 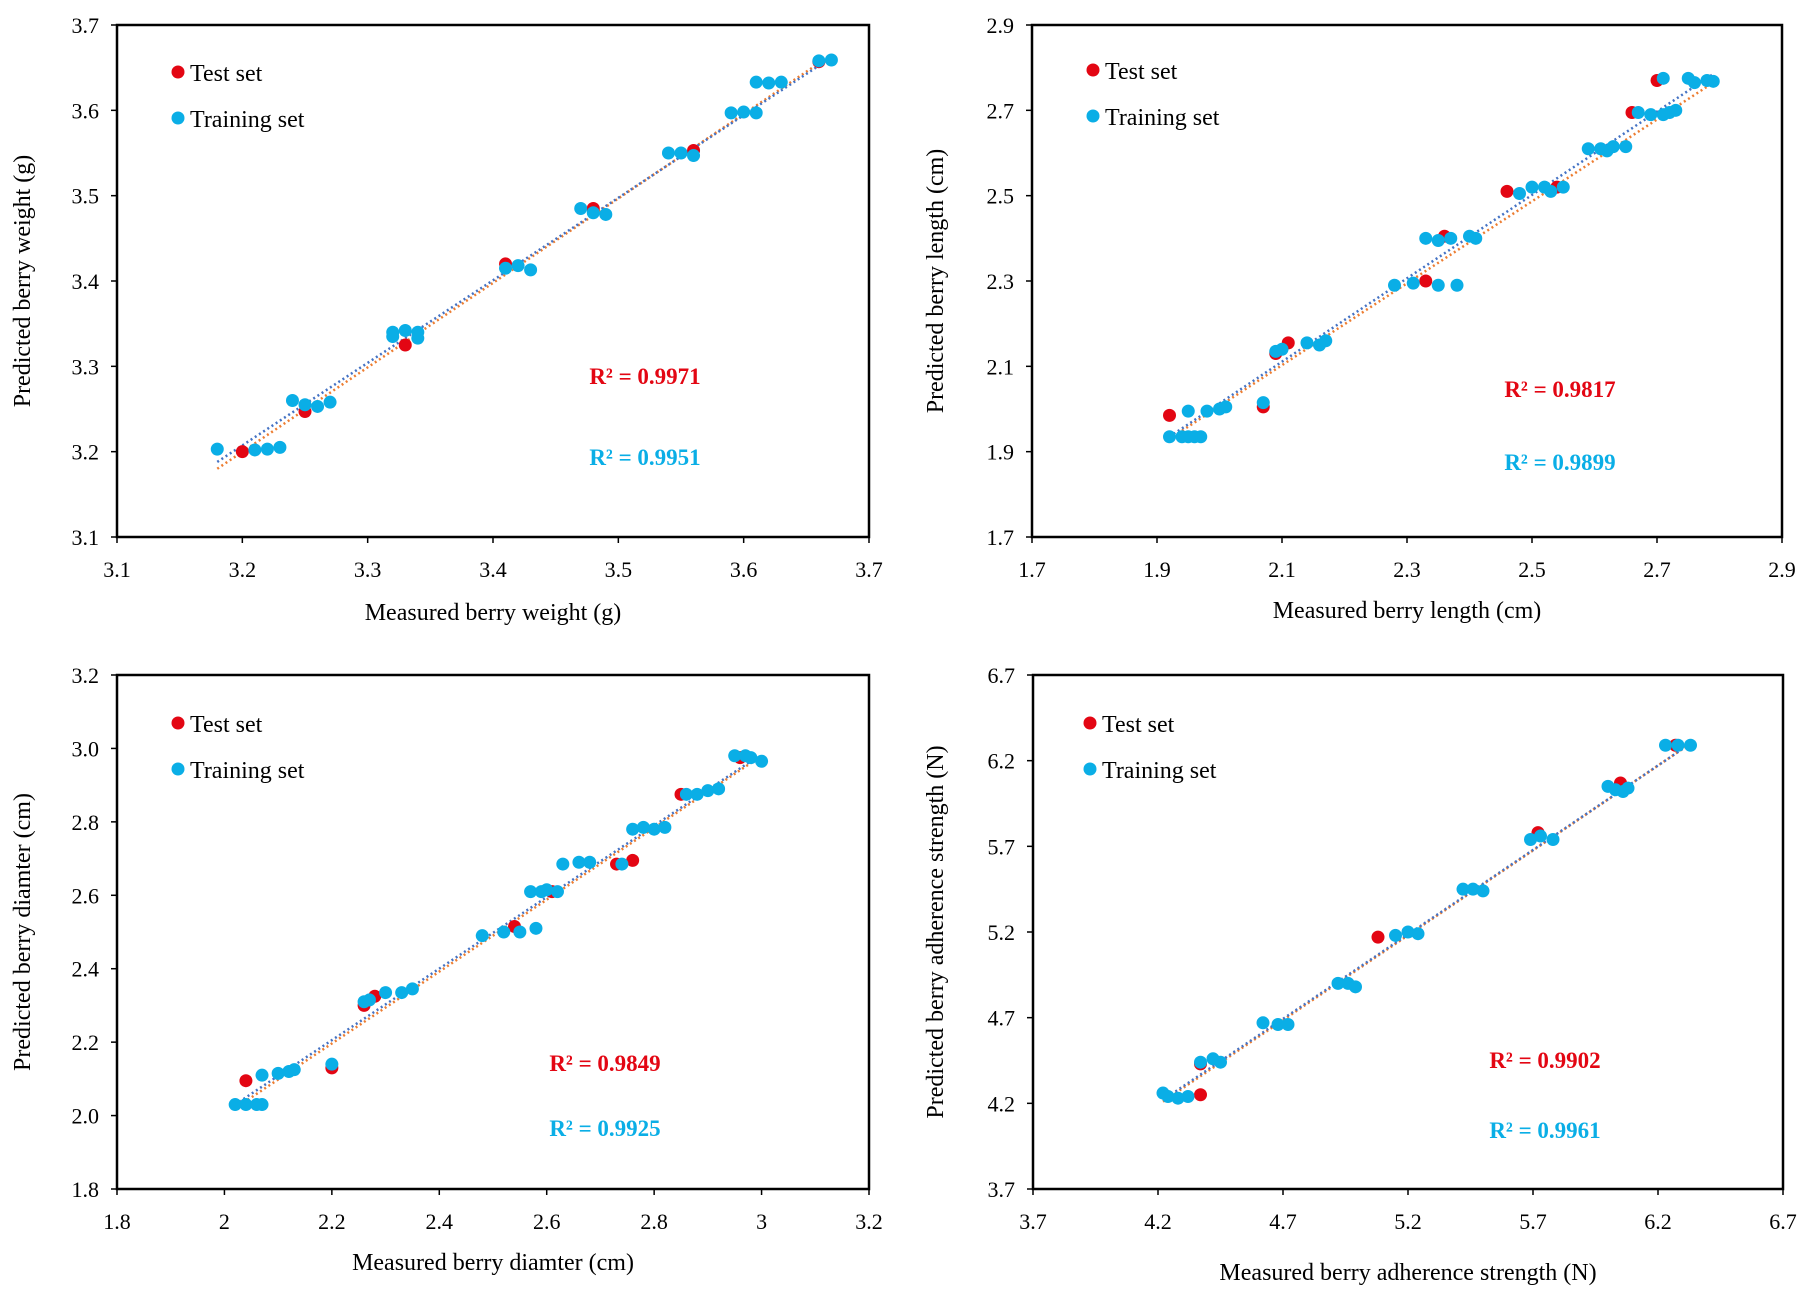 I want to click on x-axis-title: Measured berry weight (g), so click(x=493, y=613).